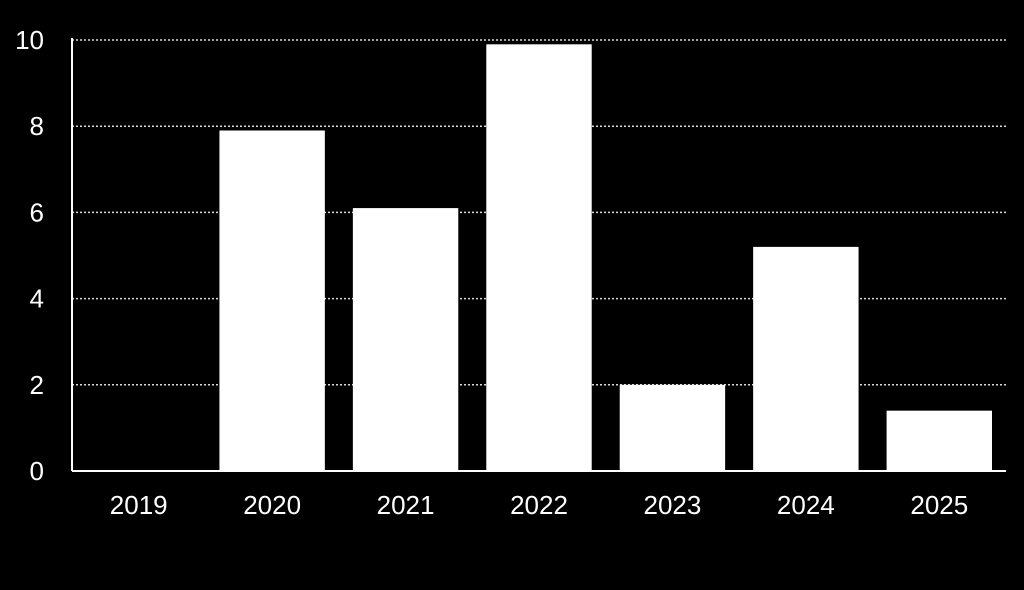 This screenshot has height=590, width=1024. I want to click on bar-2025, so click(939, 440).